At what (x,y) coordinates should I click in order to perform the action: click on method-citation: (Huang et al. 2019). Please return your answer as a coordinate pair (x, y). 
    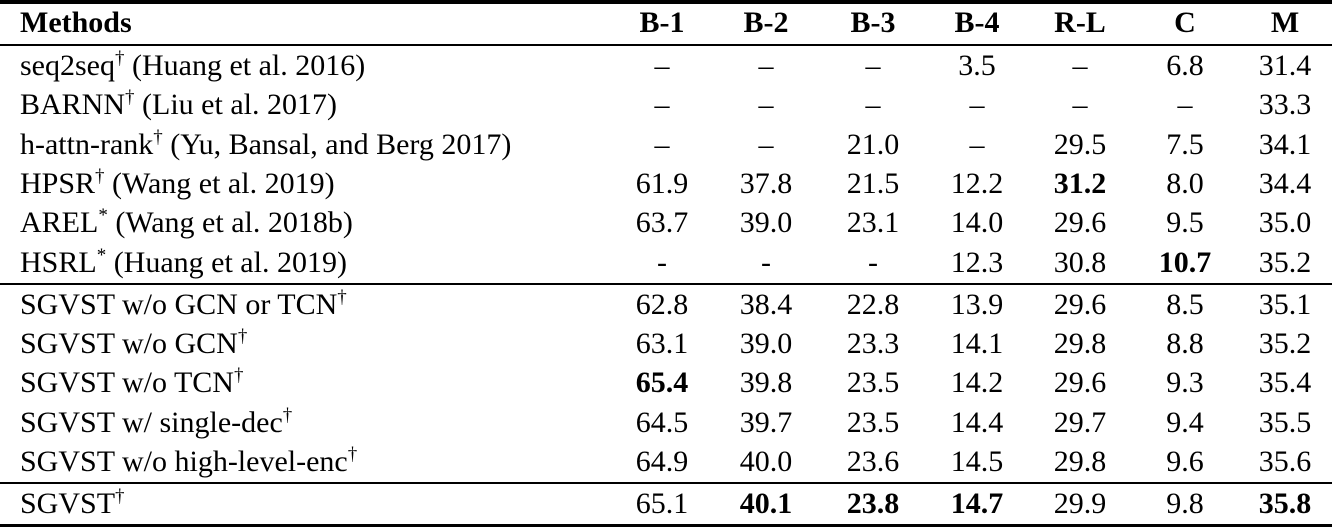
    Looking at the image, I should click on (226, 262).